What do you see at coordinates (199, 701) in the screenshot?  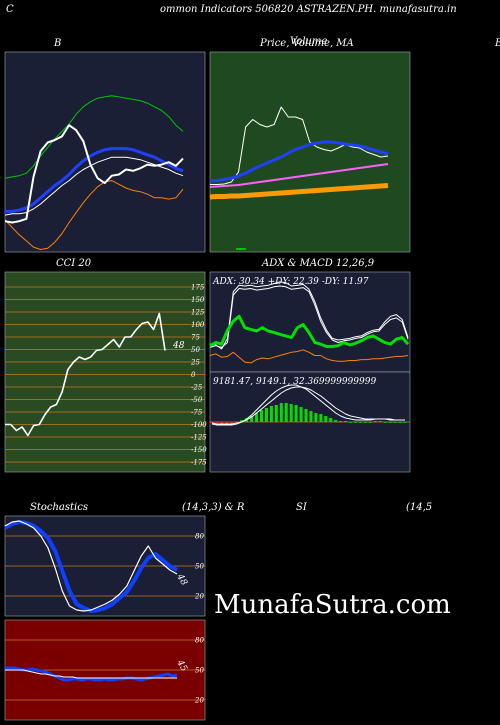 I see `rsi-tick-label: 20` at bounding box center [199, 701].